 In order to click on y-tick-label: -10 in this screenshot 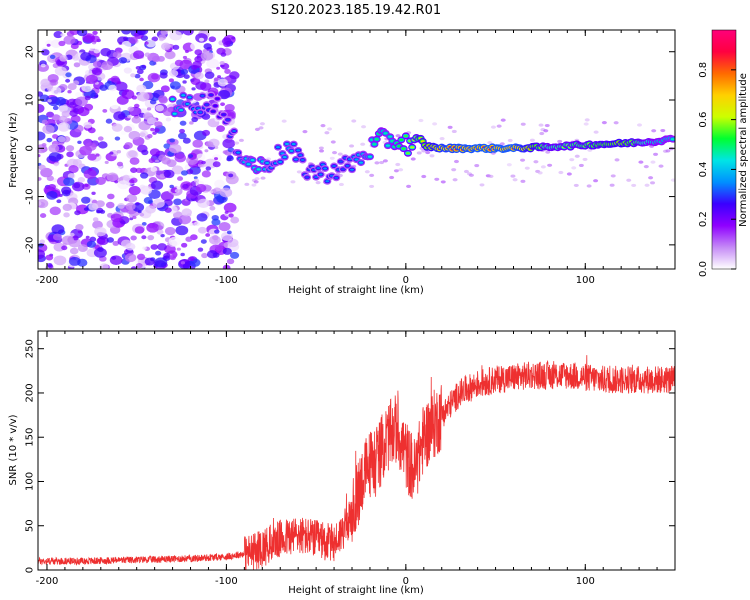, I will do `click(30, 196)`.